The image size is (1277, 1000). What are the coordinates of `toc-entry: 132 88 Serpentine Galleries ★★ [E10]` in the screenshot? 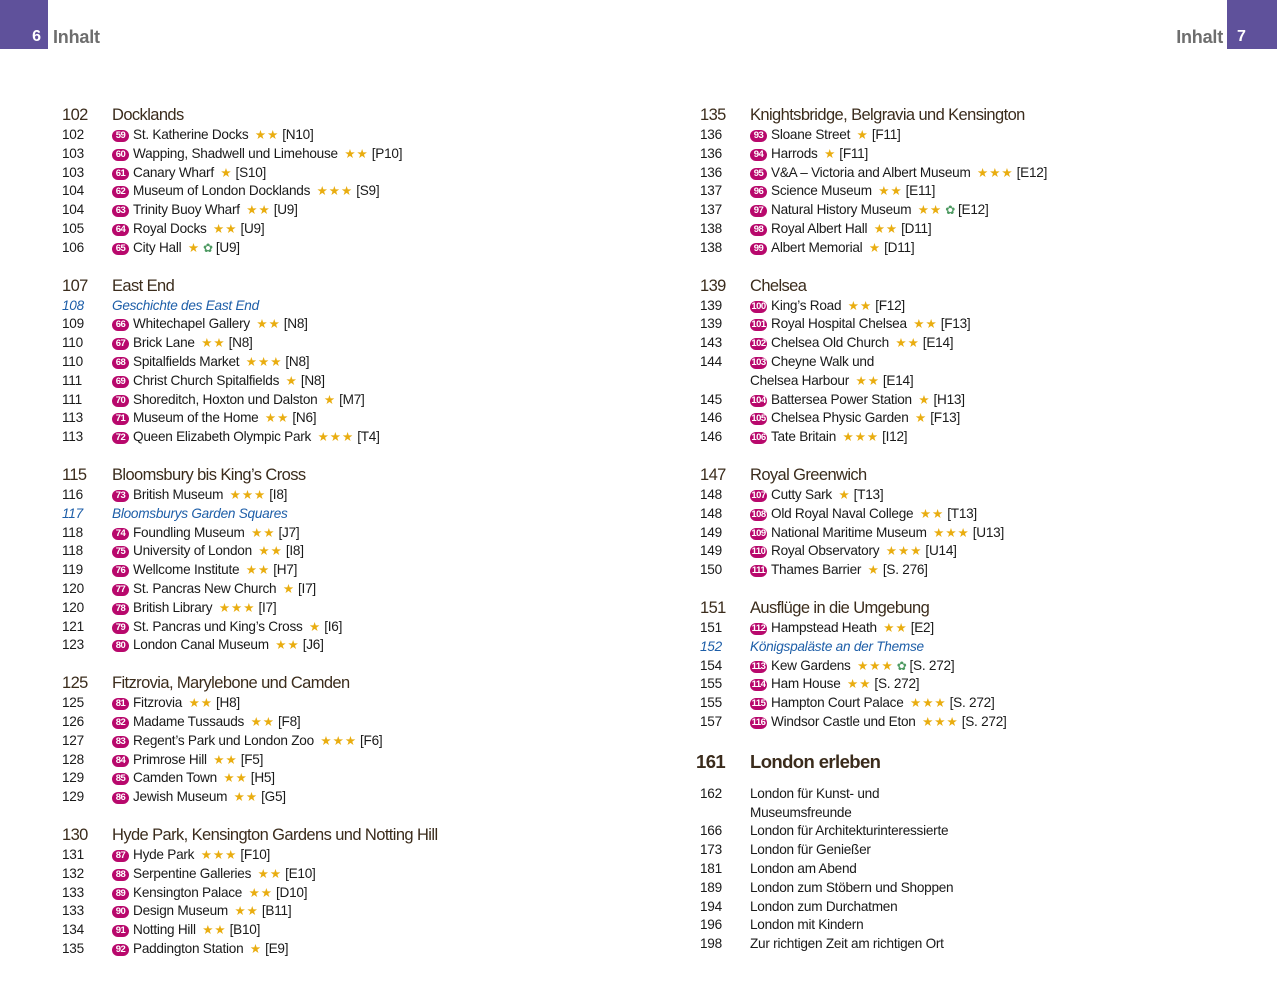 It's located at (352, 874).